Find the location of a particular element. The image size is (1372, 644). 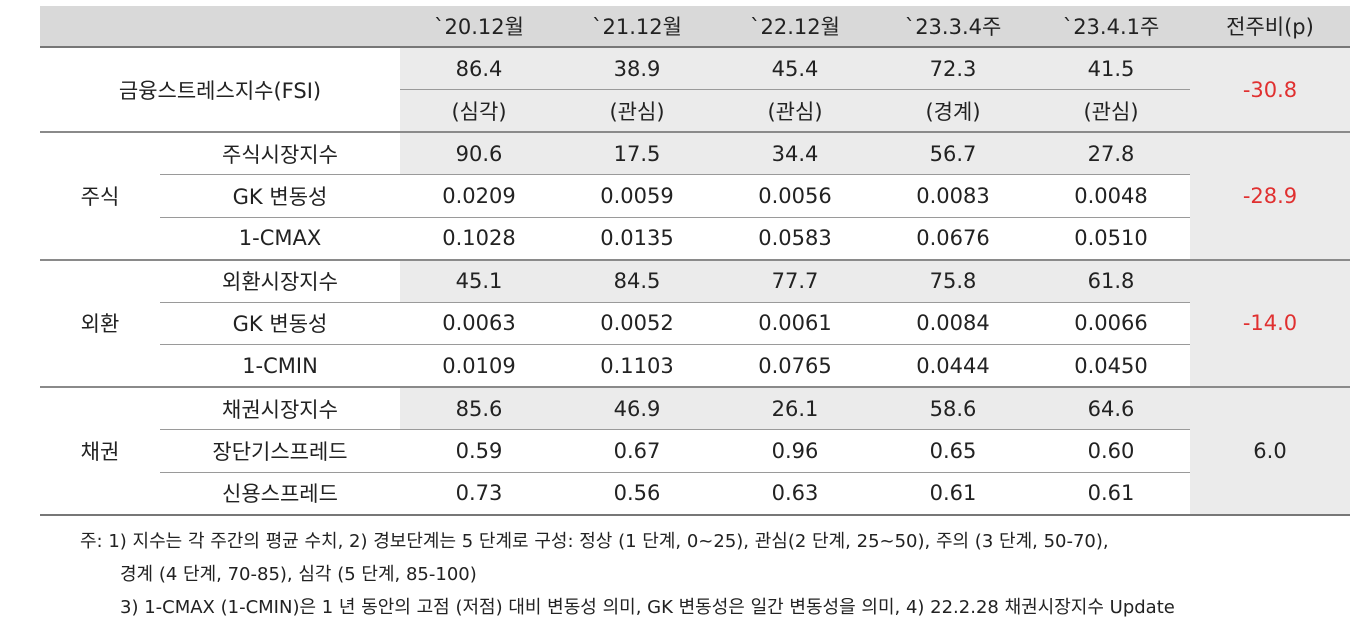

row-label: 외환시장지수 is located at coordinates (280, 281).